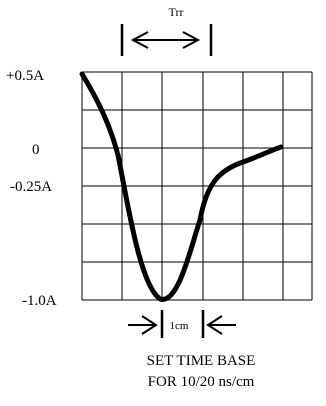 The image size is (326, 406). I want to click on caption-line-2: FOR 10/20 ns/cm, so click(201, 382).